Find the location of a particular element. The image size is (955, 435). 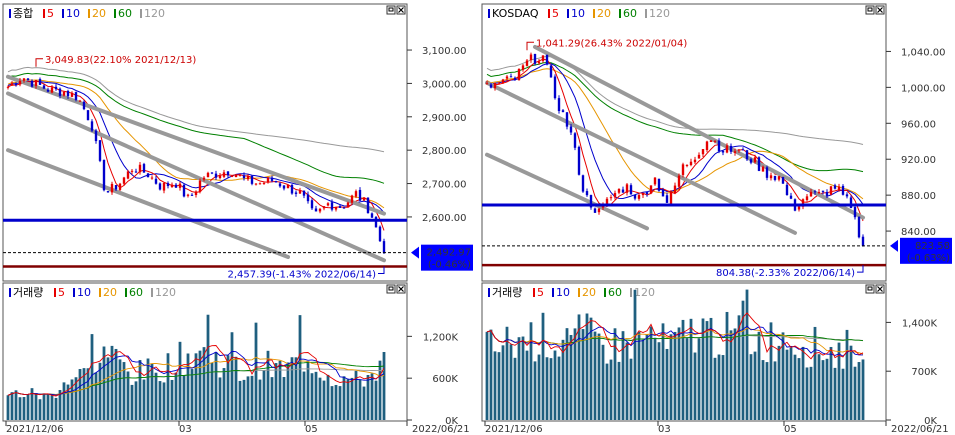

legend-item-1: 5 is located at coordinates (50, 13).